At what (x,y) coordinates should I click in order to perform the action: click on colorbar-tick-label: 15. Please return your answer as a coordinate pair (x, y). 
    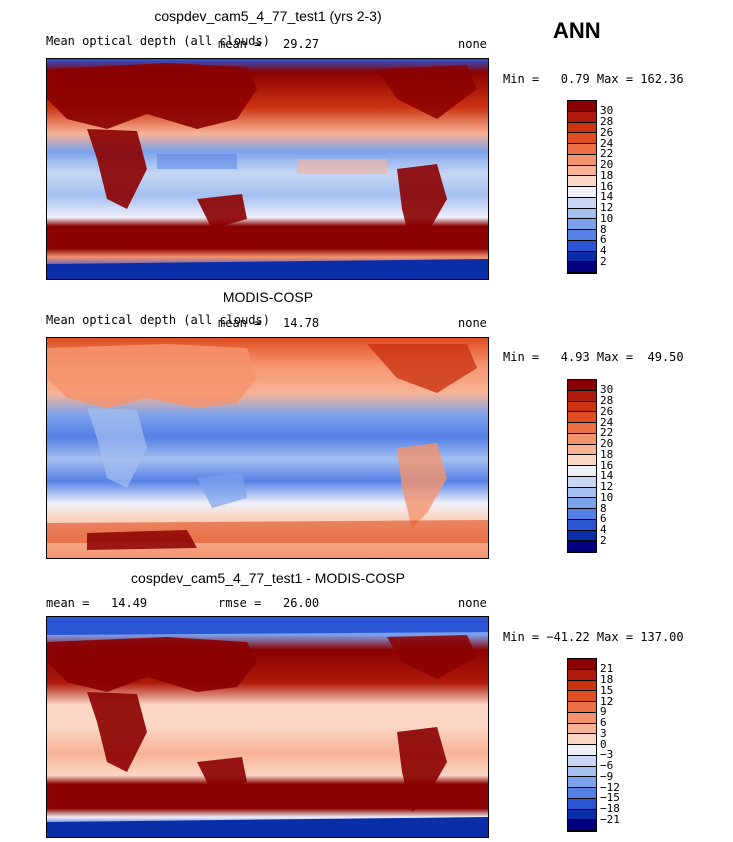
    Looking at the image, I should click on (607, 690).